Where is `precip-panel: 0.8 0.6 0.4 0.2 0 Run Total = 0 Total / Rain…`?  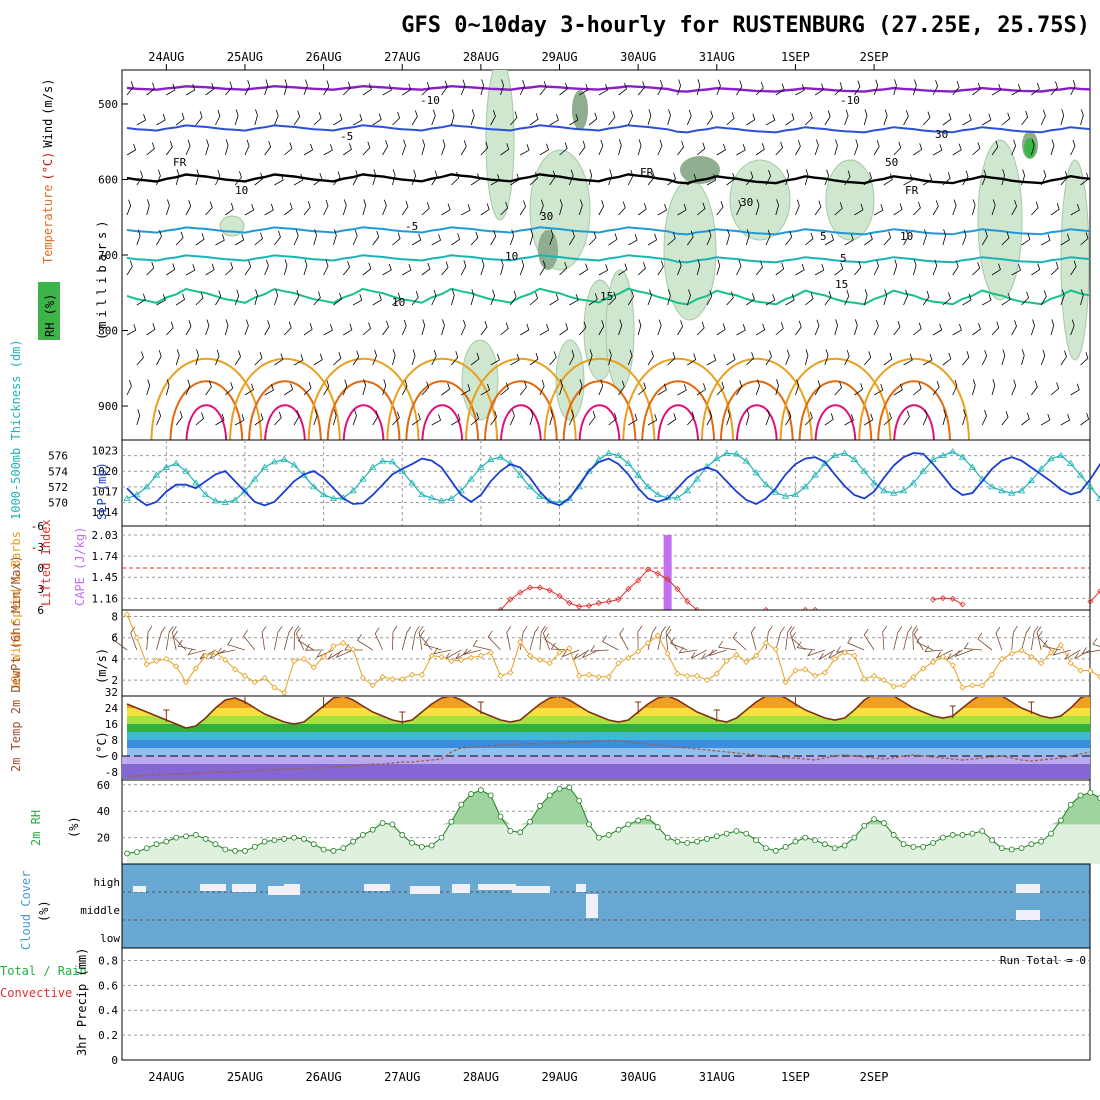
precip-panel: 0.8 0.6 0.4 0.2 0 Run Total = 0 Total / Rain… is located at coordinates (545, 1007).